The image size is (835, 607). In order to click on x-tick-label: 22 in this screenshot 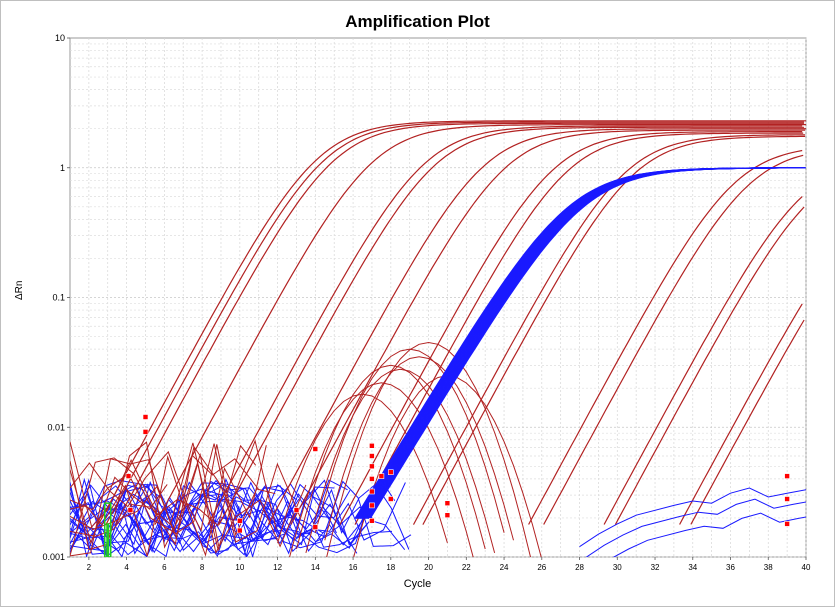, I will do `click(466, 567)`.